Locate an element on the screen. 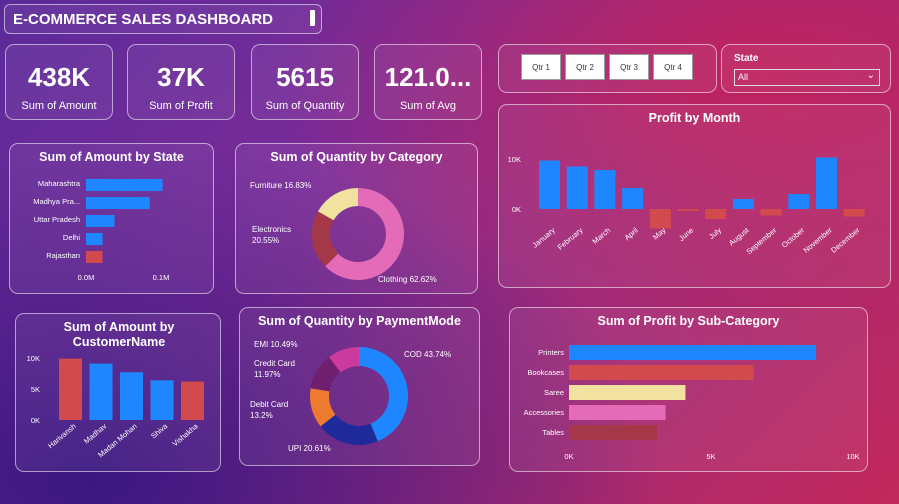 The image size is (899, 504). kpi-label: Sum of Amount is located at coordinates (59, 106).